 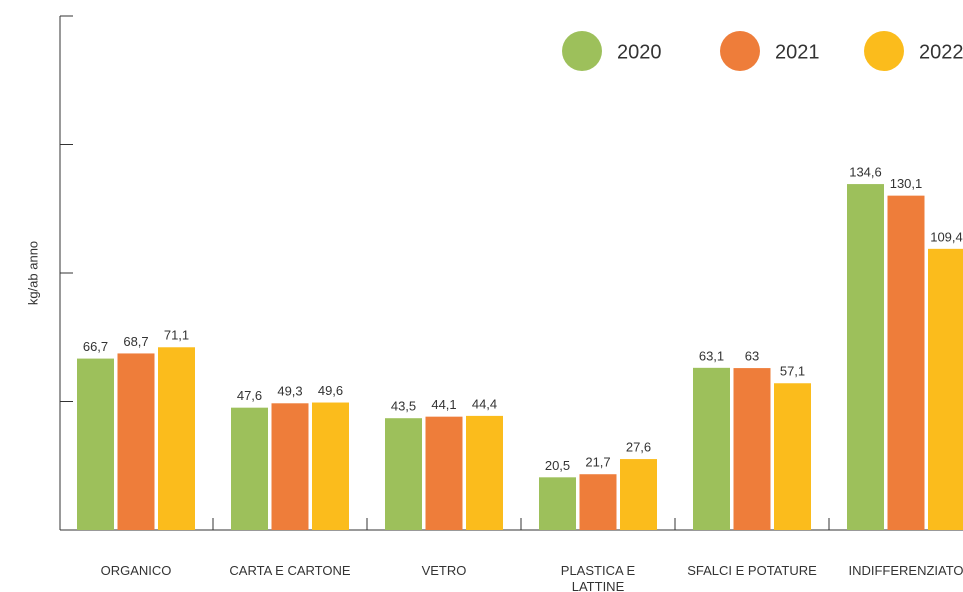 What do you see at coordinates (249, 395) in the screenshot?
I see `data-label: 47,6` at bounding box center [249, 395].